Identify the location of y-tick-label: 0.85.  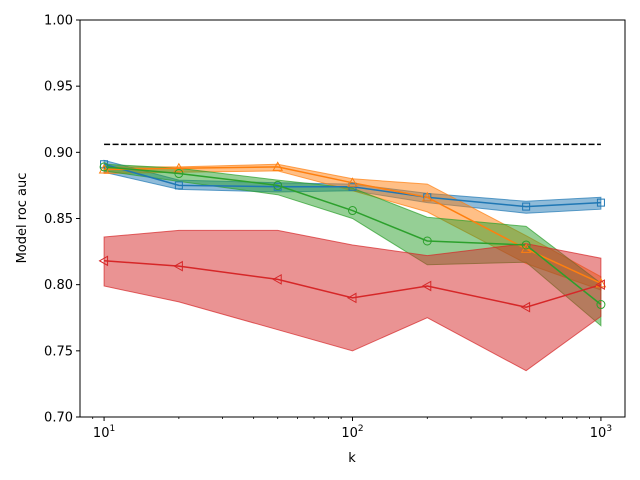
(58, 219).